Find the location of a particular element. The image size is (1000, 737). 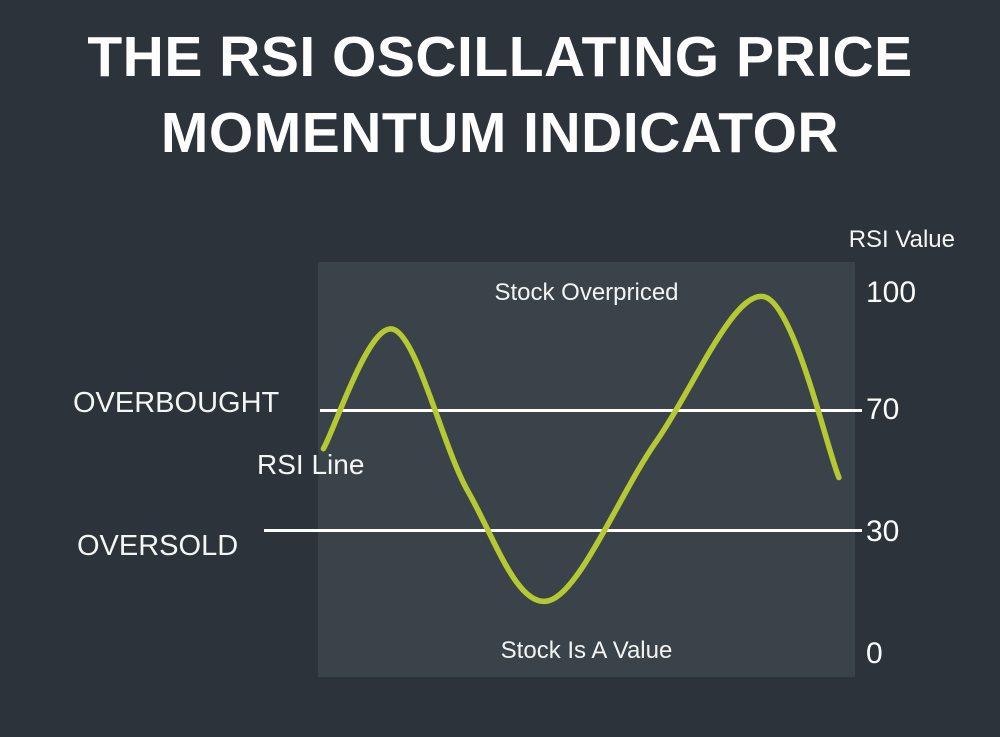

oversold-threshold-line is located at coordinates (563, 530).